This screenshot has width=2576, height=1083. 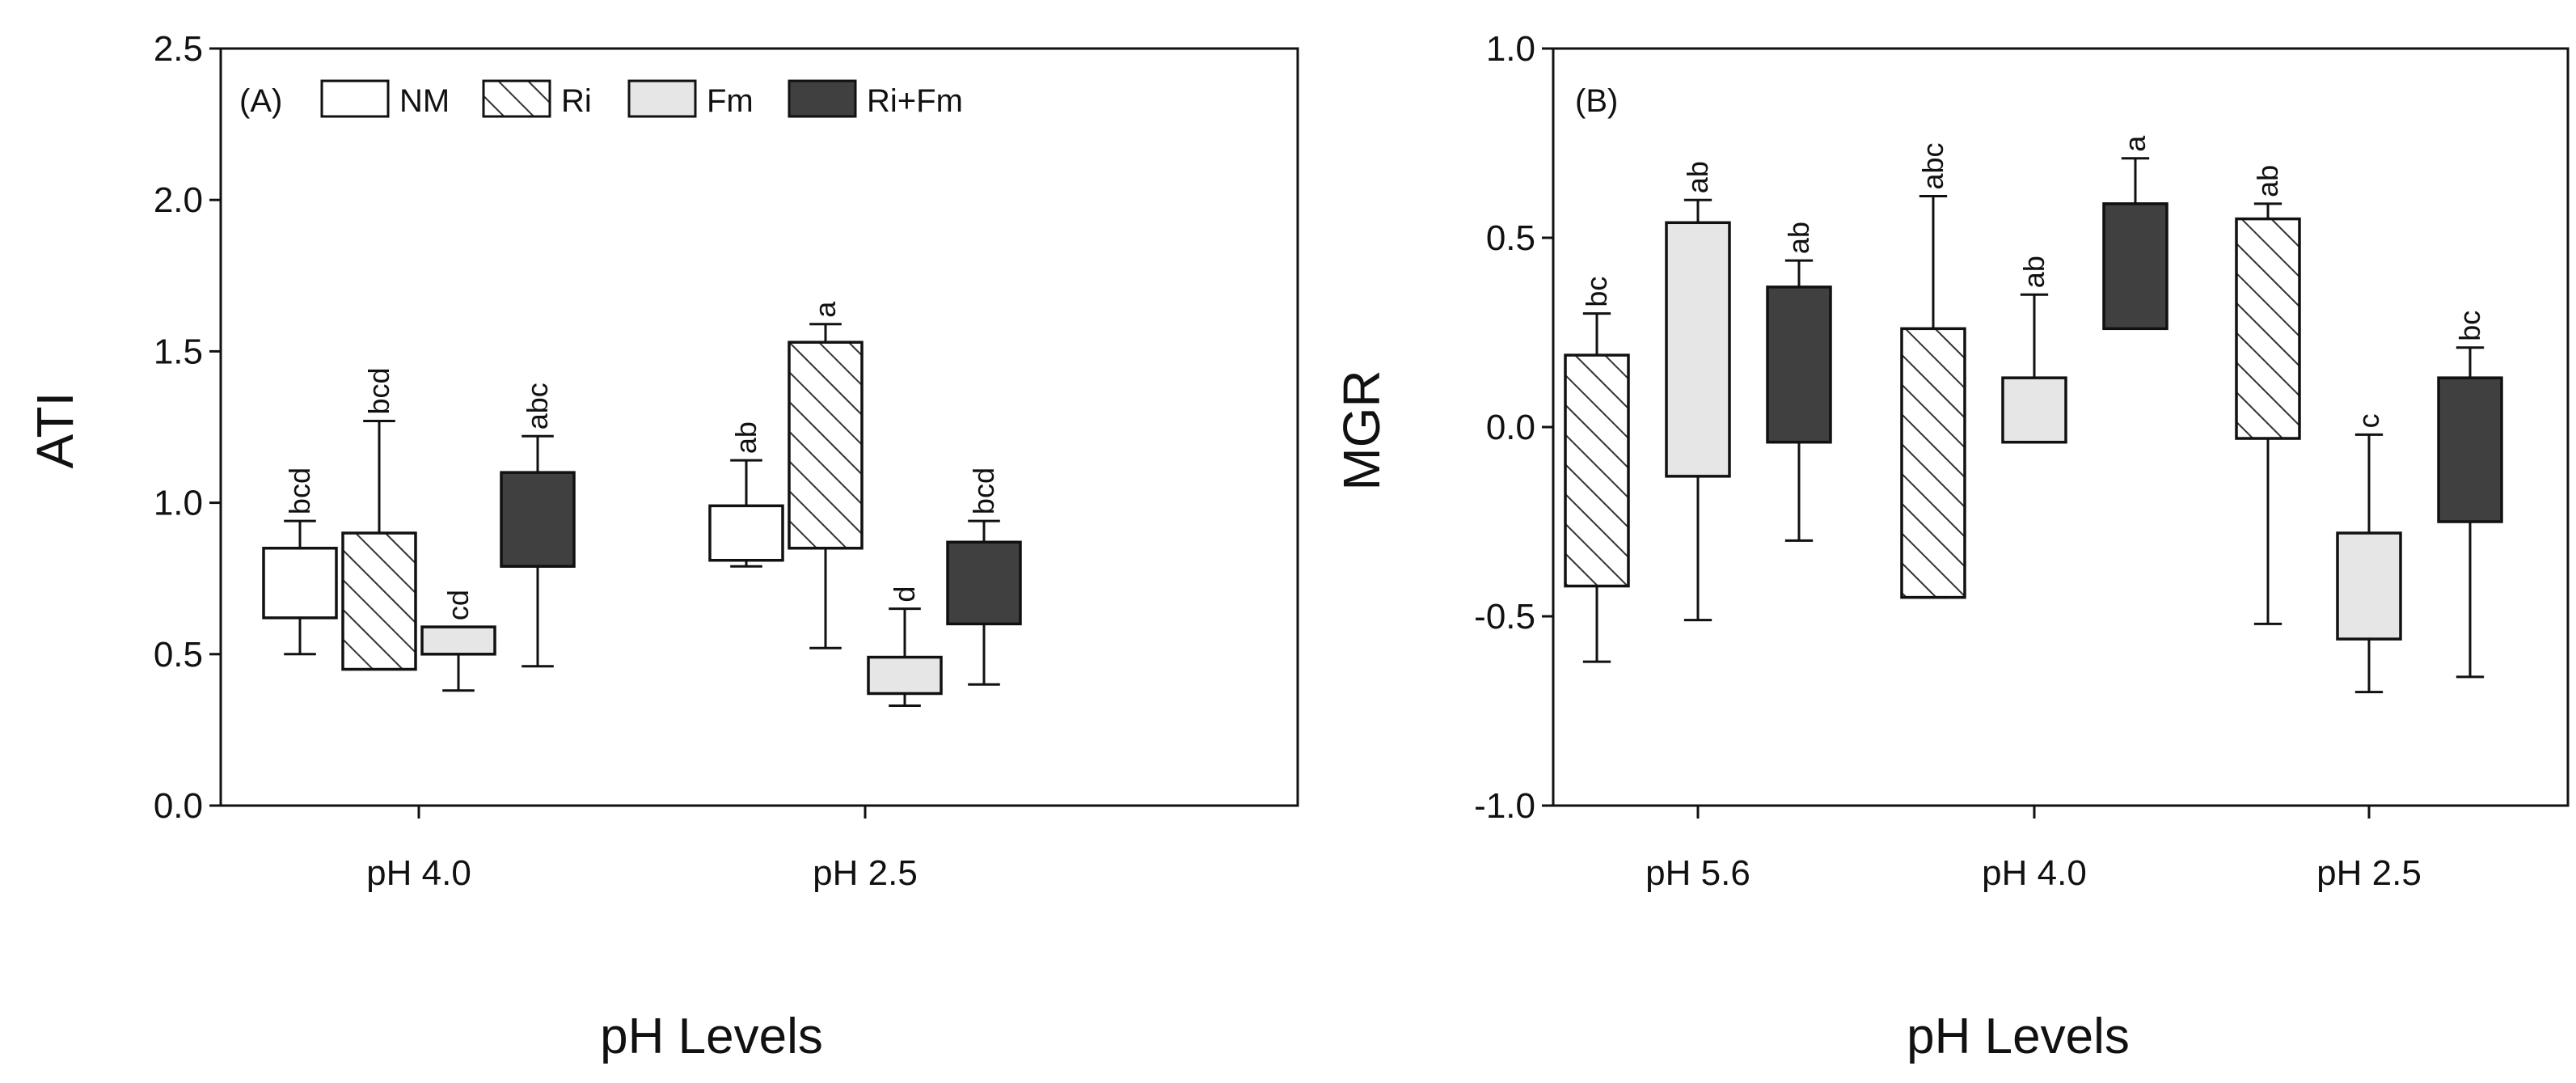 I want to click on panel-a-ph40-nm-letter: bcd, so click(x=299, y=490).